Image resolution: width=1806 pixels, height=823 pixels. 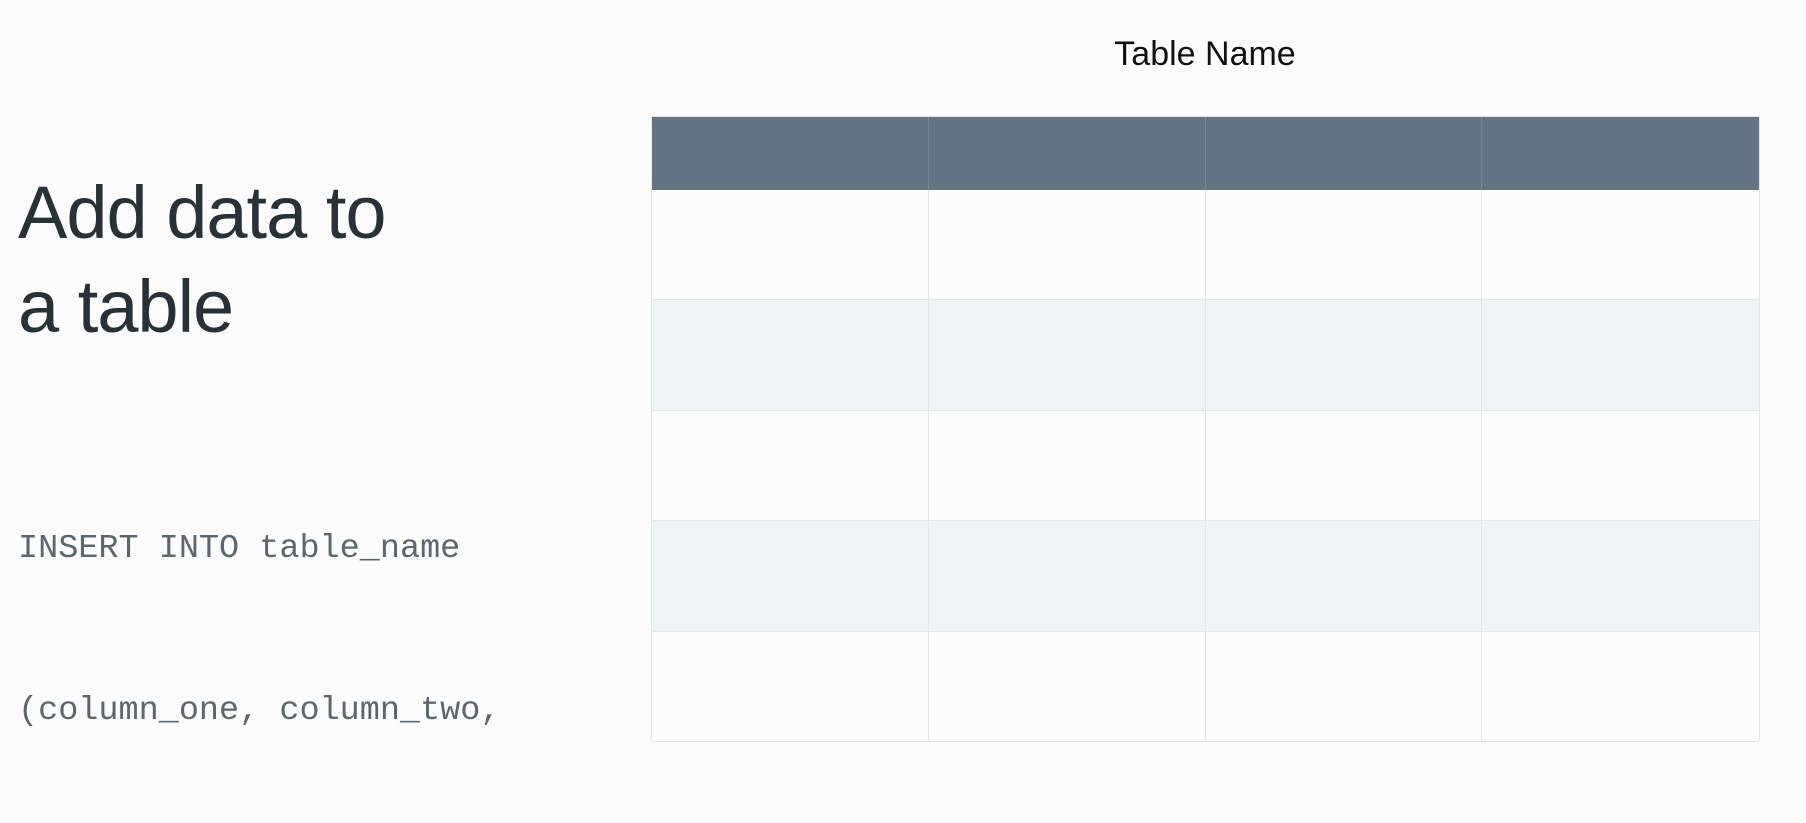 I want to click on slide-title-line-2: a table, so click(x=126, y=306).